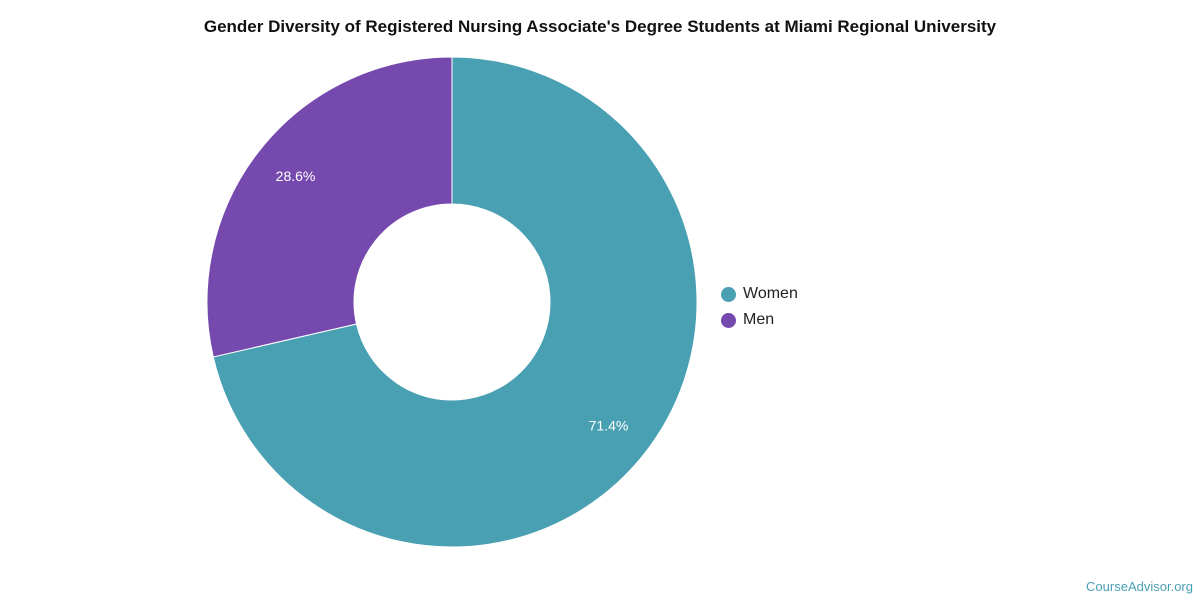  I want to click on donut-slice-labels: 71.4% 28.6%, so click(452, 300).